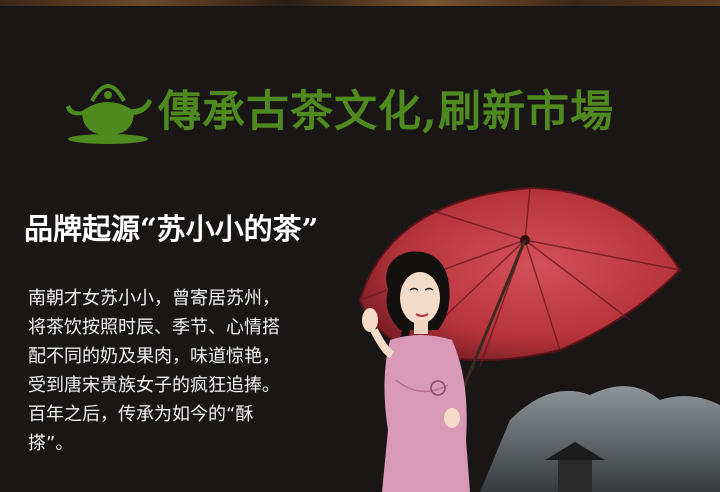 The image size is (720, 492). Describe the element at coordinates (154, 298) in the screenshot. I see `paragraph-line: 南朝才女苏小小，曾寄居苏州，` at that location.